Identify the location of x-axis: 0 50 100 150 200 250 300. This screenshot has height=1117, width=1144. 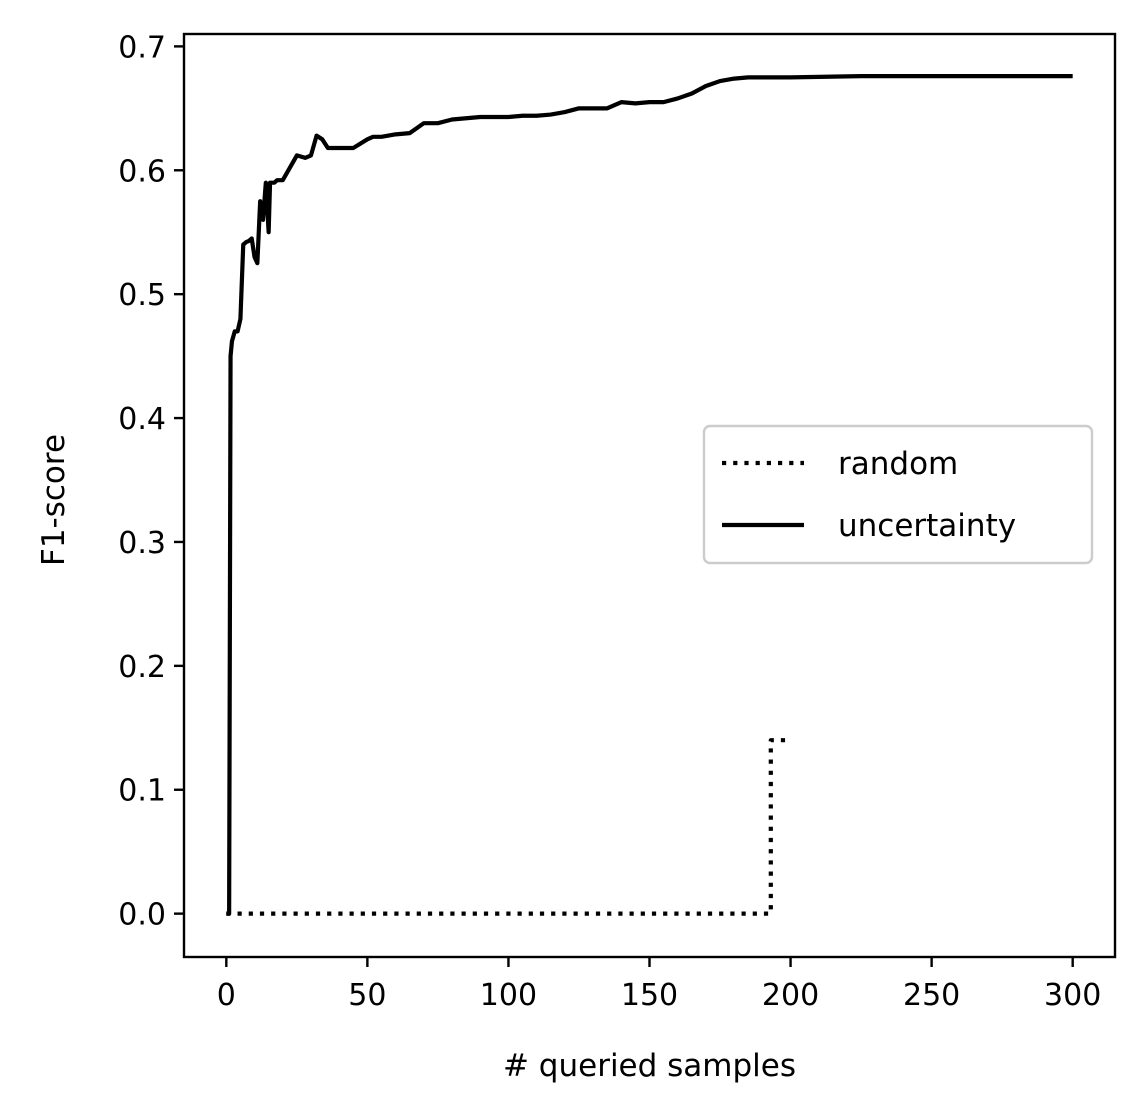
(659, 985).